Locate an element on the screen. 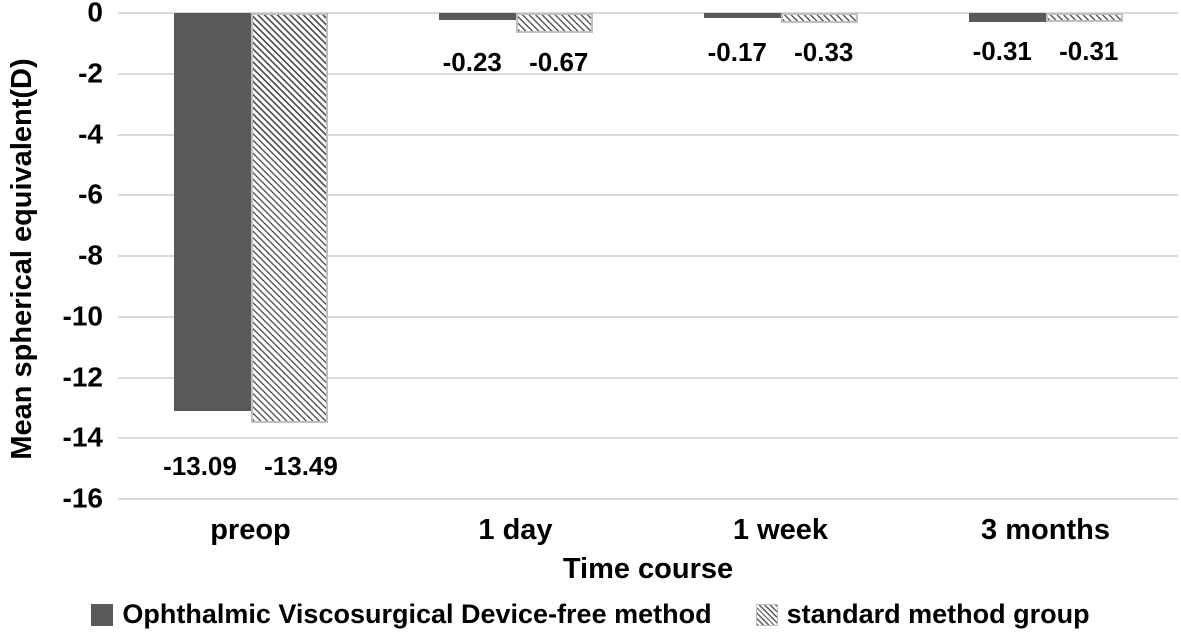 The image size is (1181, 641). y-tick-label: -16 is located at coordinates (82, 498).